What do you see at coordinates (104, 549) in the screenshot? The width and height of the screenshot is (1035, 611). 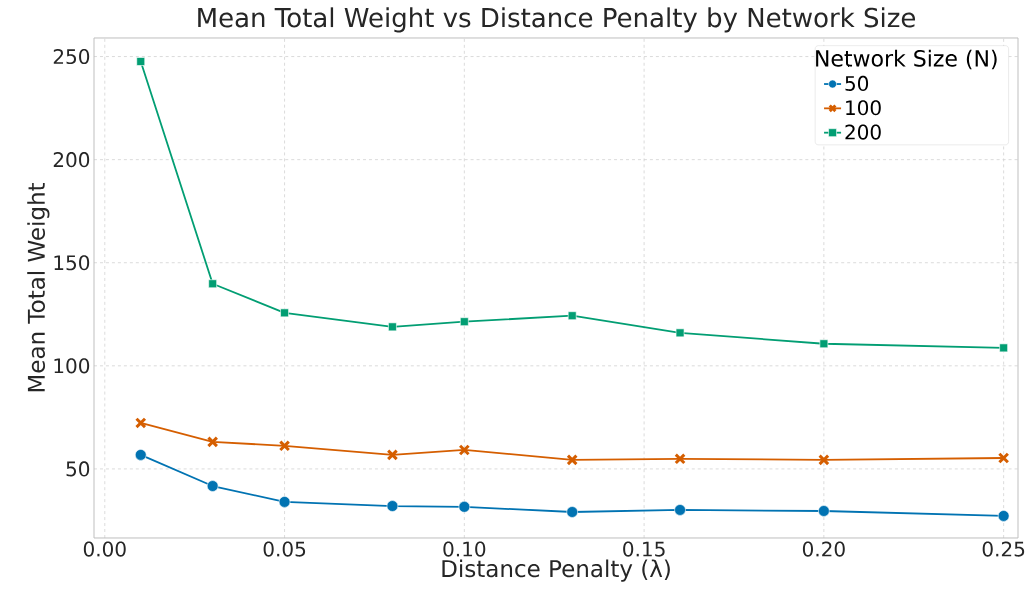 I see `x-tick-label: 0.00` at bounding box center [104, 549].